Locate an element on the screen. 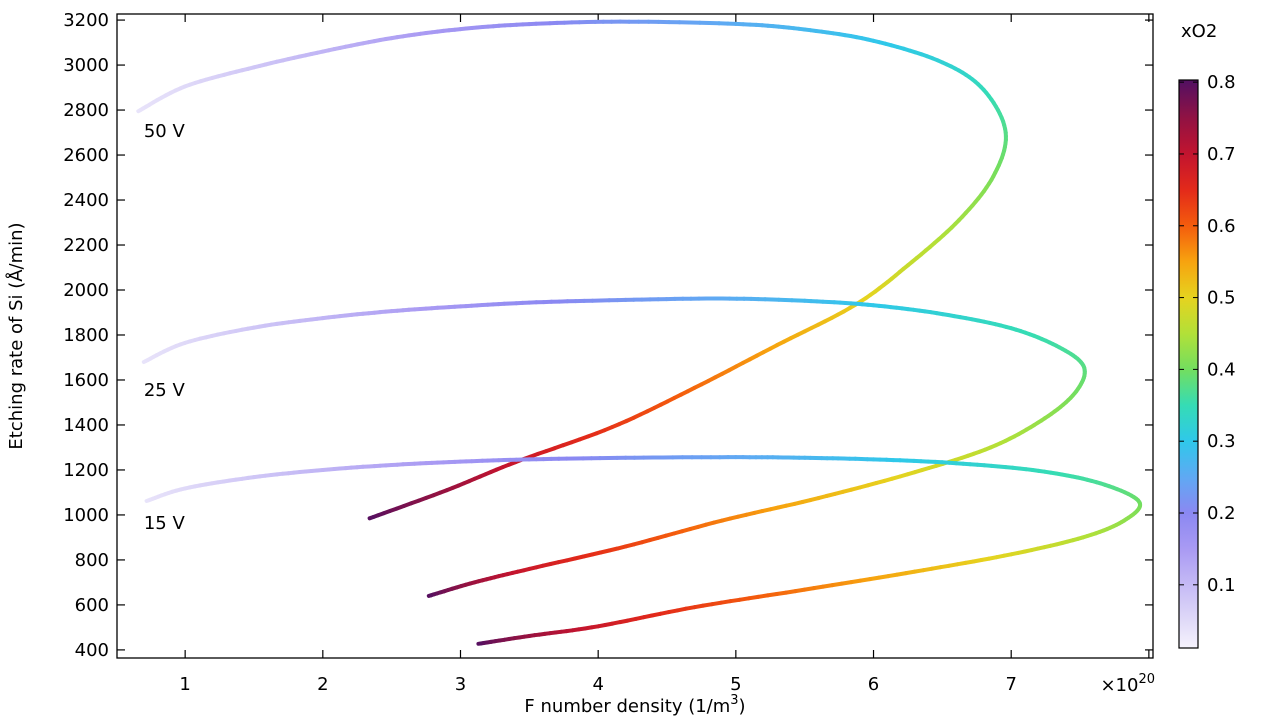  x-tick-label: 1 is located at coordinates (184, 684).